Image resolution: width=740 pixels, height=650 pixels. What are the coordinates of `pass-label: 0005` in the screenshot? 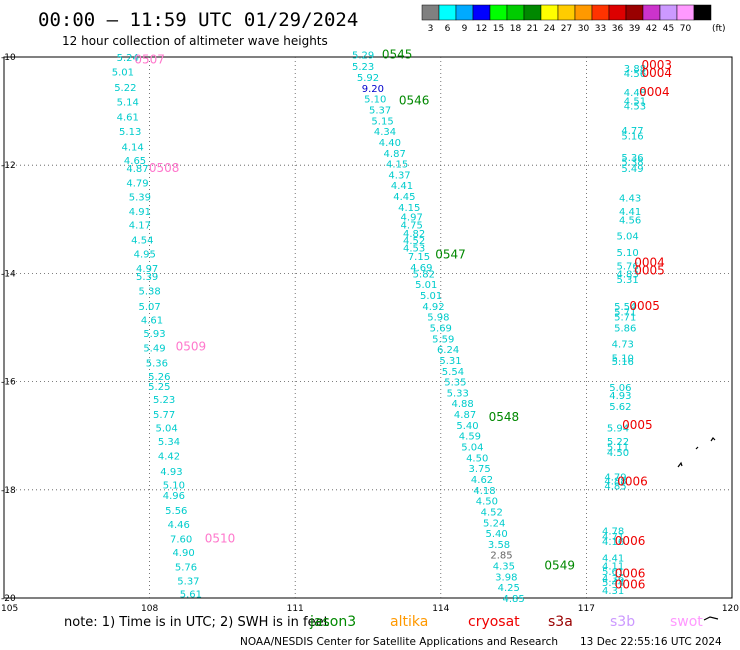 It's located at (644, 306).